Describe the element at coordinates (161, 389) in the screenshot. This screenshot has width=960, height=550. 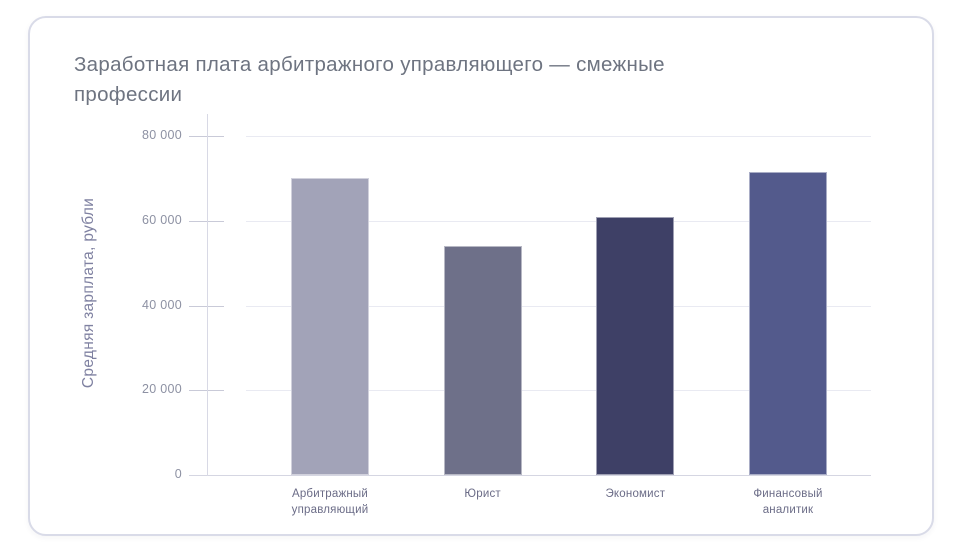
I see `y-tick-label: 20 000` at that location.